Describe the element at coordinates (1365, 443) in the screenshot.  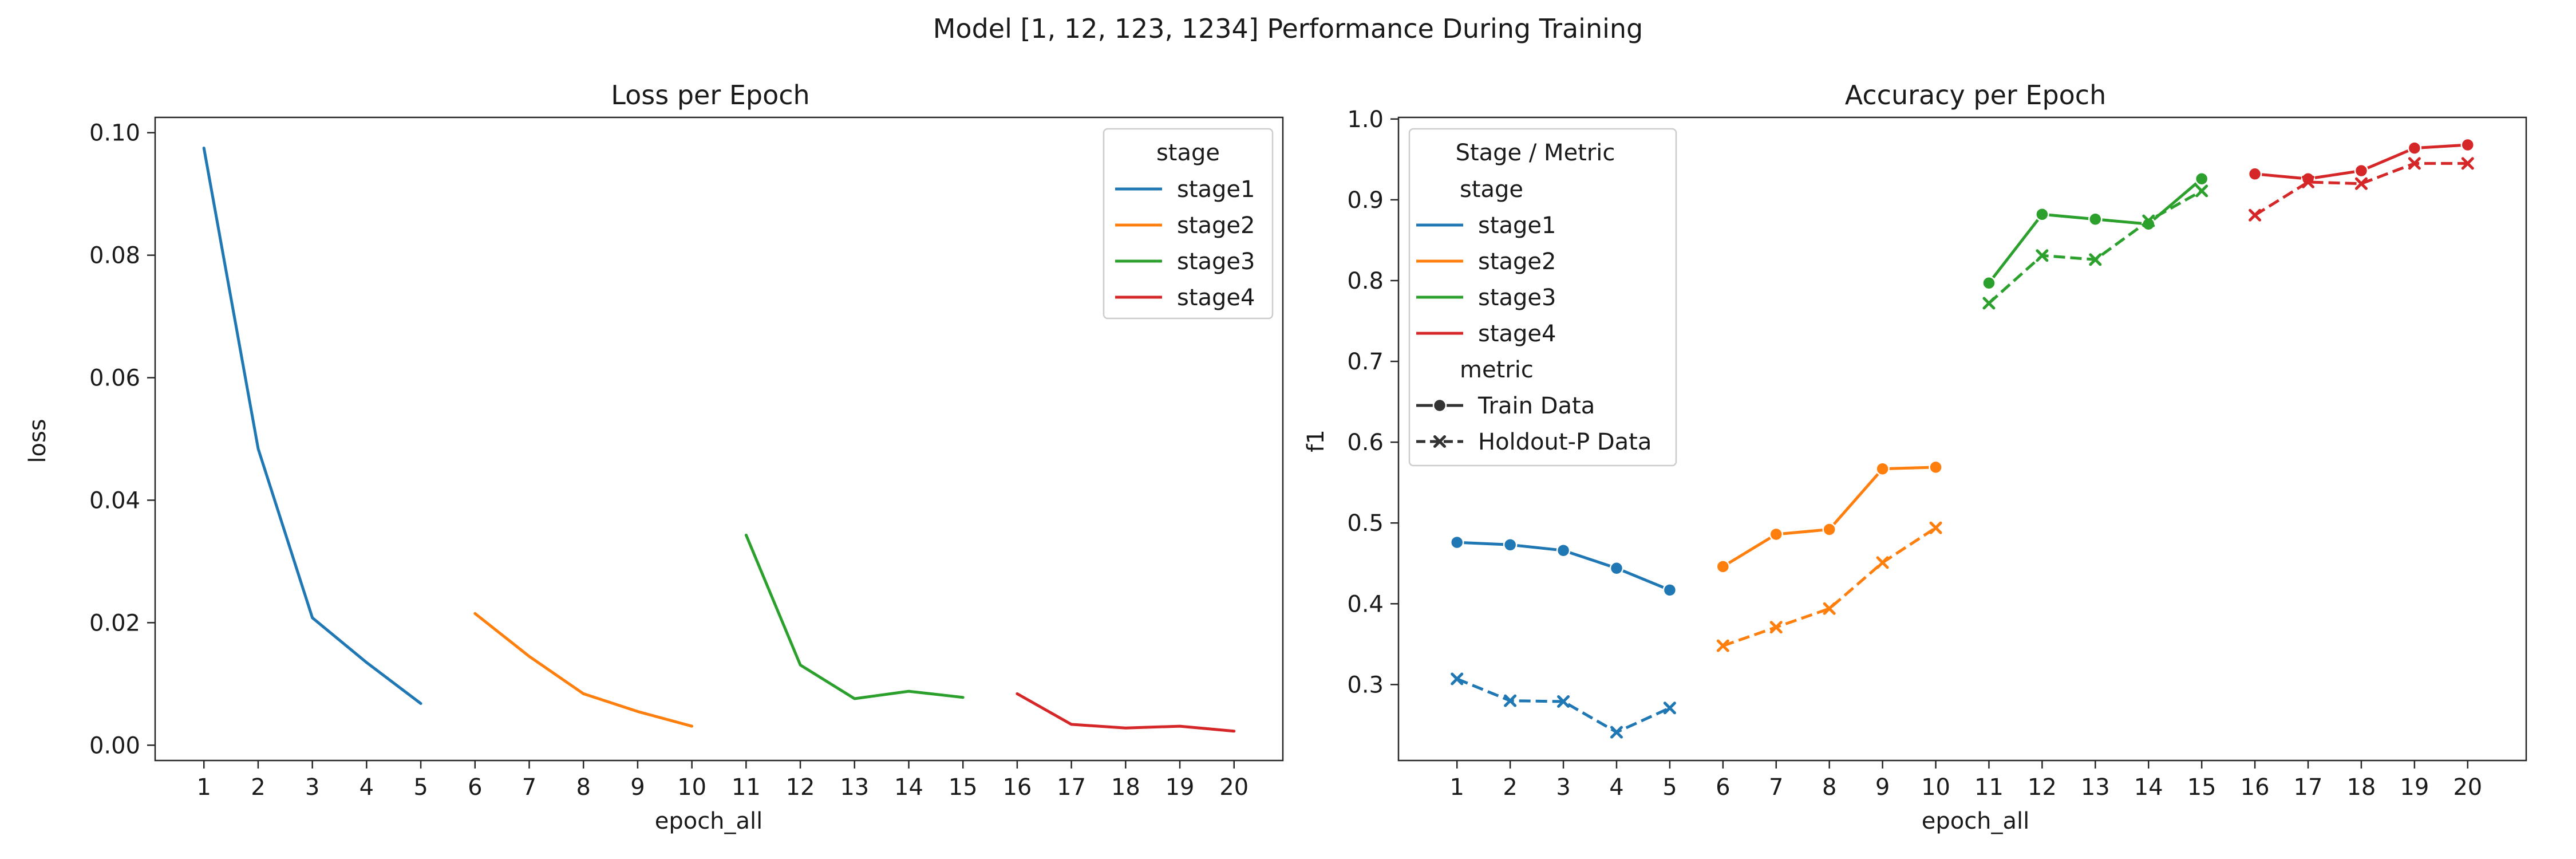
I see `f1-y-tick-label: 0.6` at that location.